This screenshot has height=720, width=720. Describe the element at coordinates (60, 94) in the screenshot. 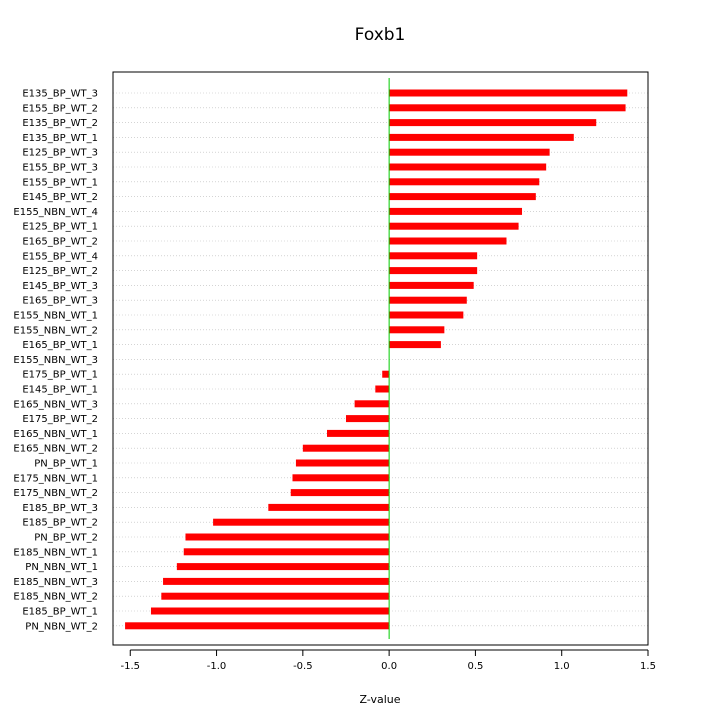

I see `category-label: E135_BP_WT_3` at that location.